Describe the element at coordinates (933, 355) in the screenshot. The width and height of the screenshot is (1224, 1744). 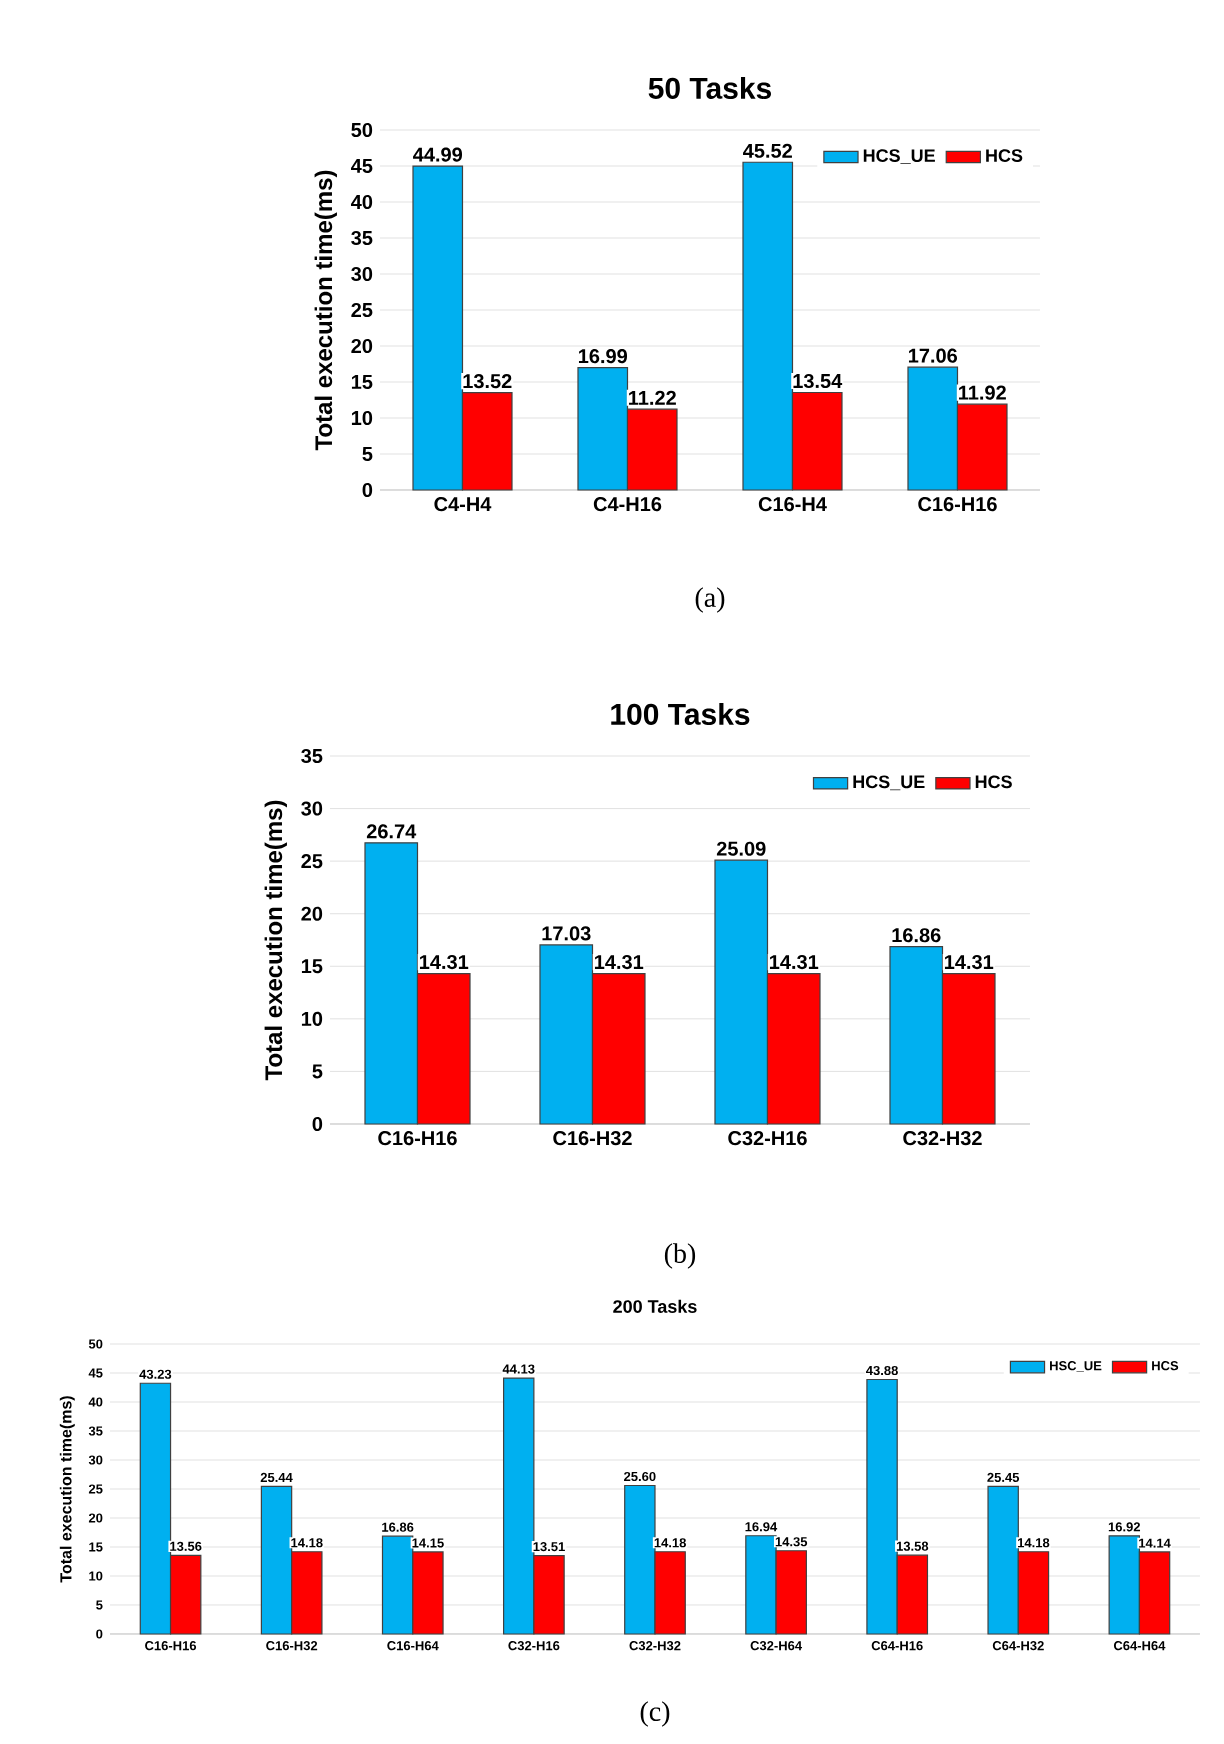
I see `data-label: 17.06` at that location.